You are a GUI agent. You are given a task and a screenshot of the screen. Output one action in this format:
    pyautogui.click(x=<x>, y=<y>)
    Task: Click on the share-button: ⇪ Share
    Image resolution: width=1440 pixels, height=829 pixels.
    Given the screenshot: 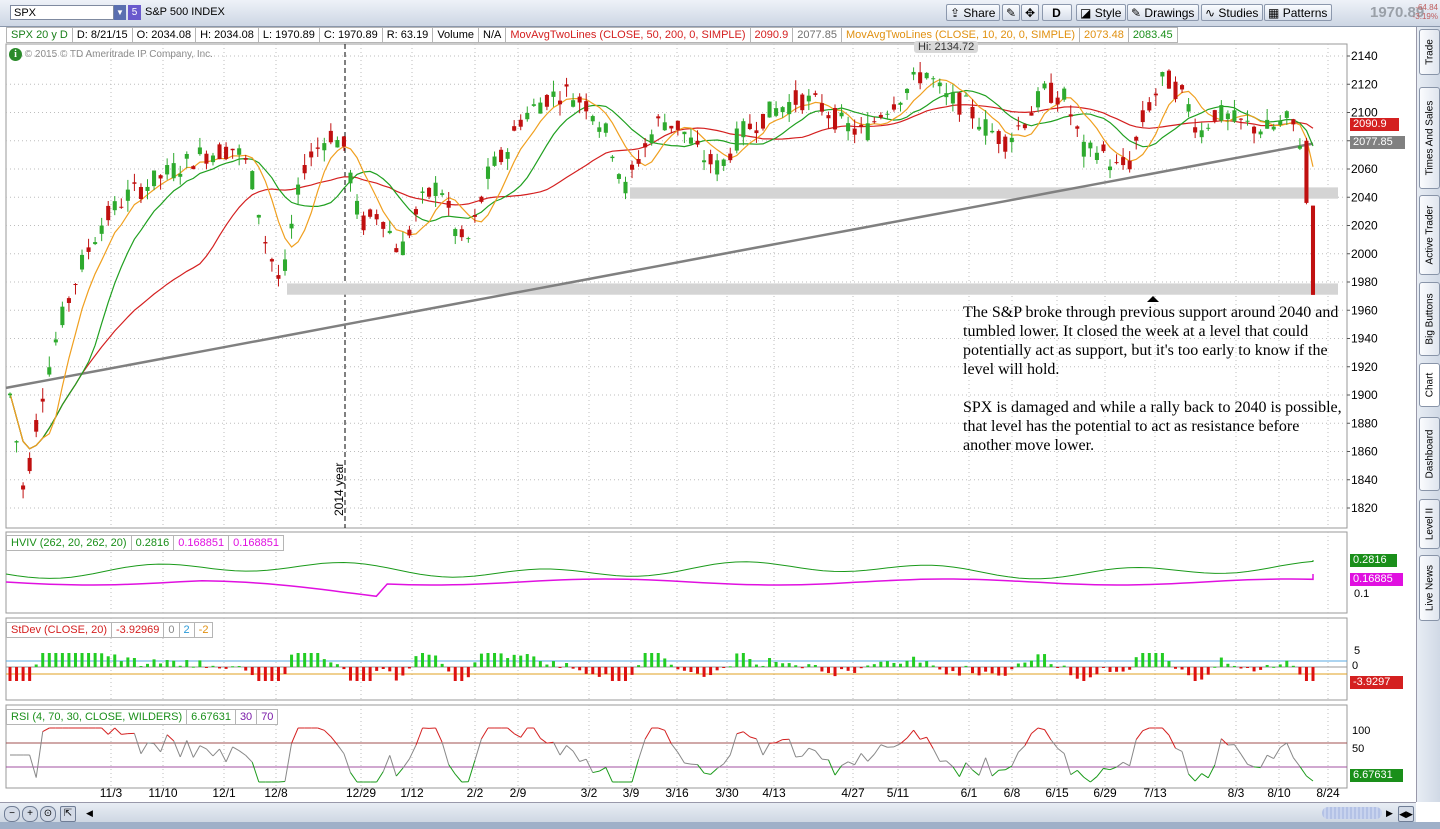 What is the action you would take?
    pyautogui.click(x=973, y=12)
    